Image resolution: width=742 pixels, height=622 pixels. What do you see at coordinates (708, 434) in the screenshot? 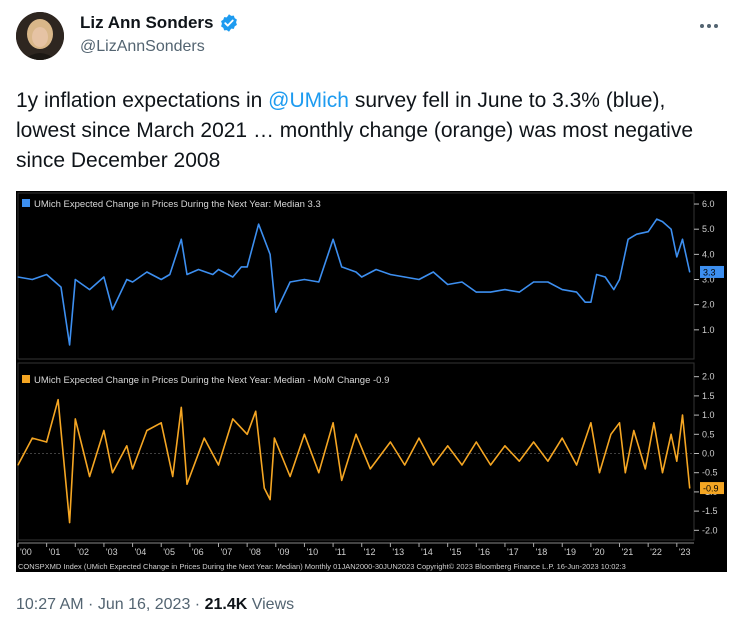
I see `ytick-label: 0.5` at bounding box center [708, 434].